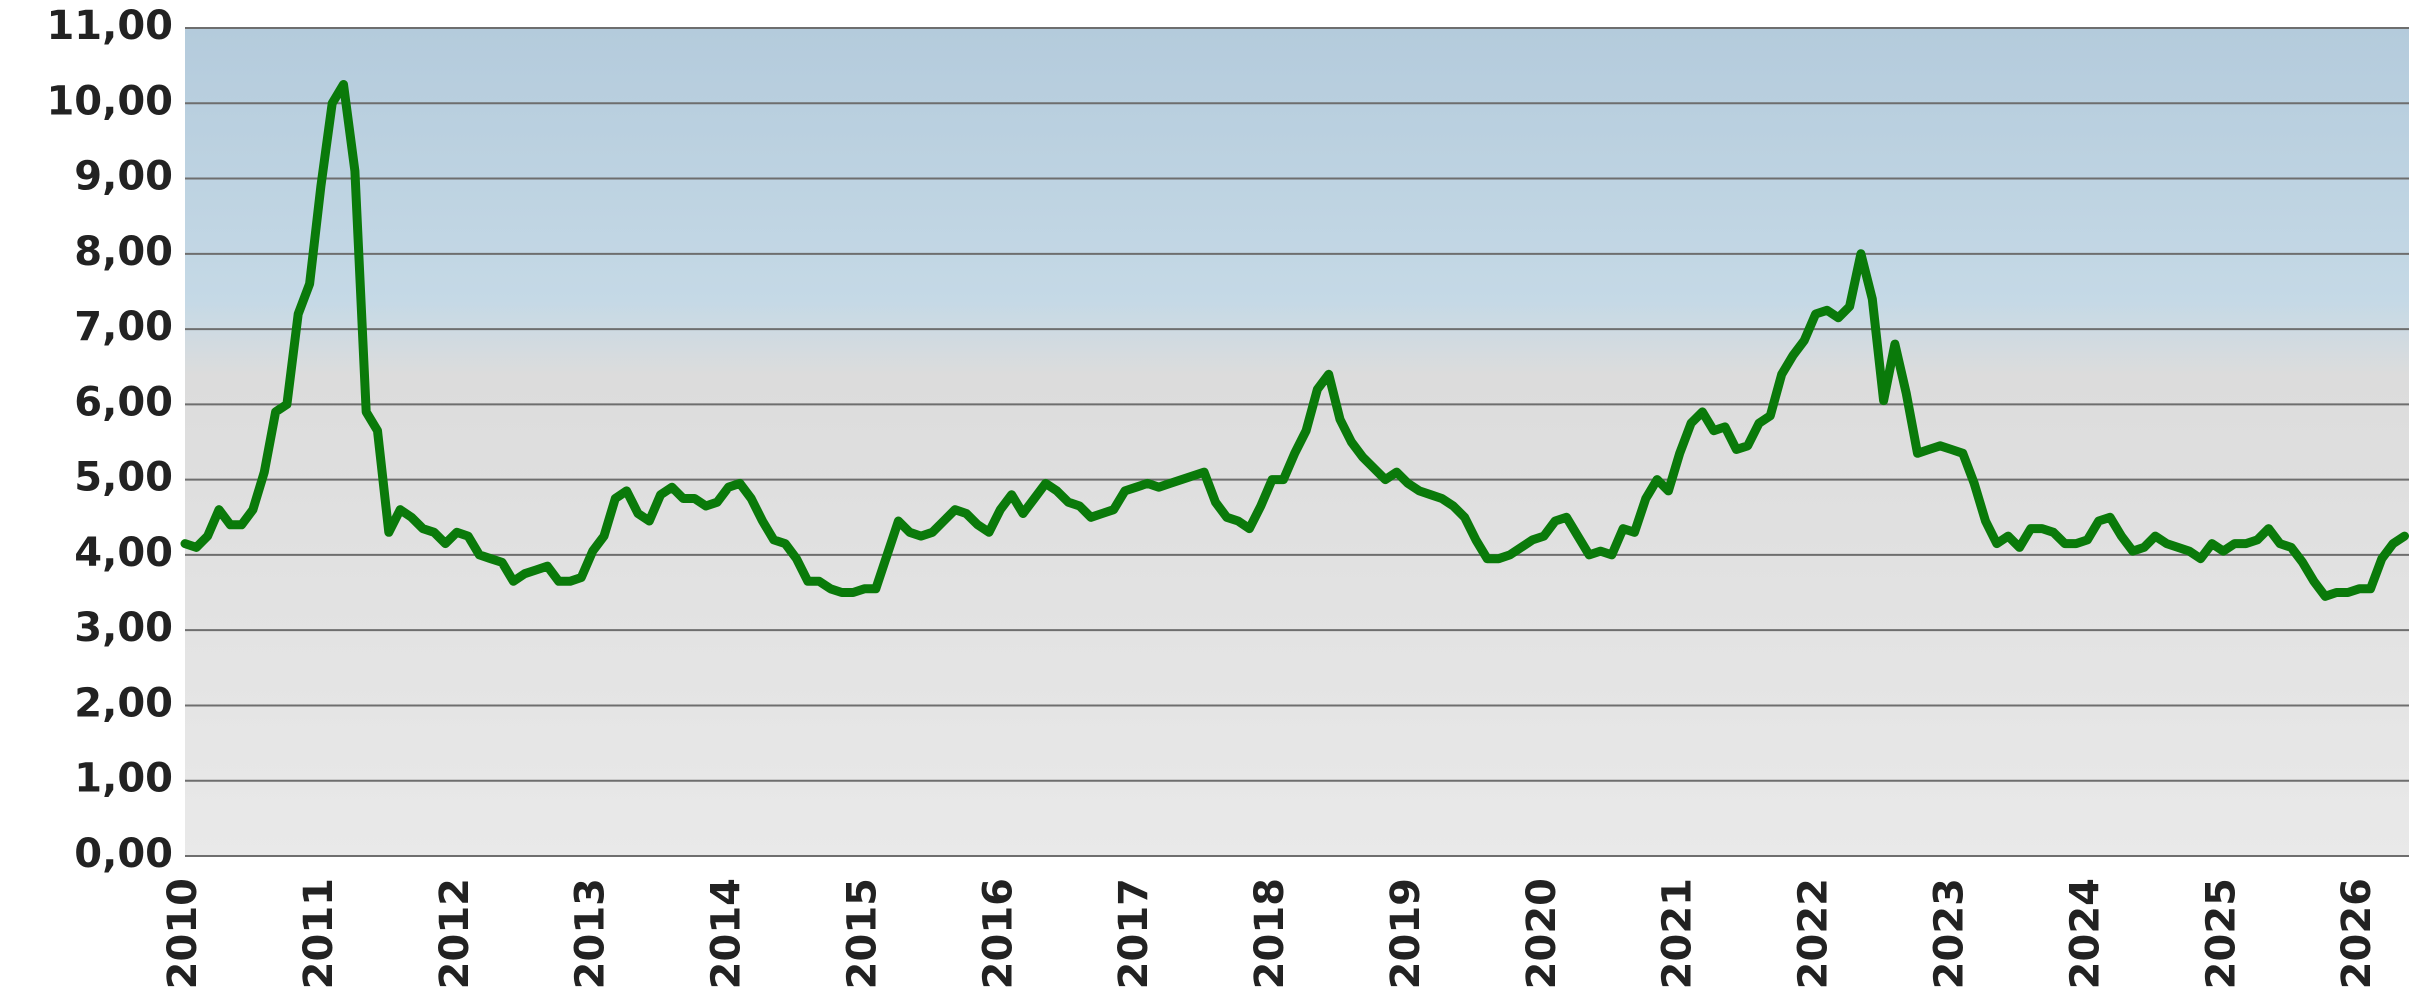 The width and height of the screenshot is (2418, 1004). I want to click on y-tick-label: 5,00, so click(123, 478).